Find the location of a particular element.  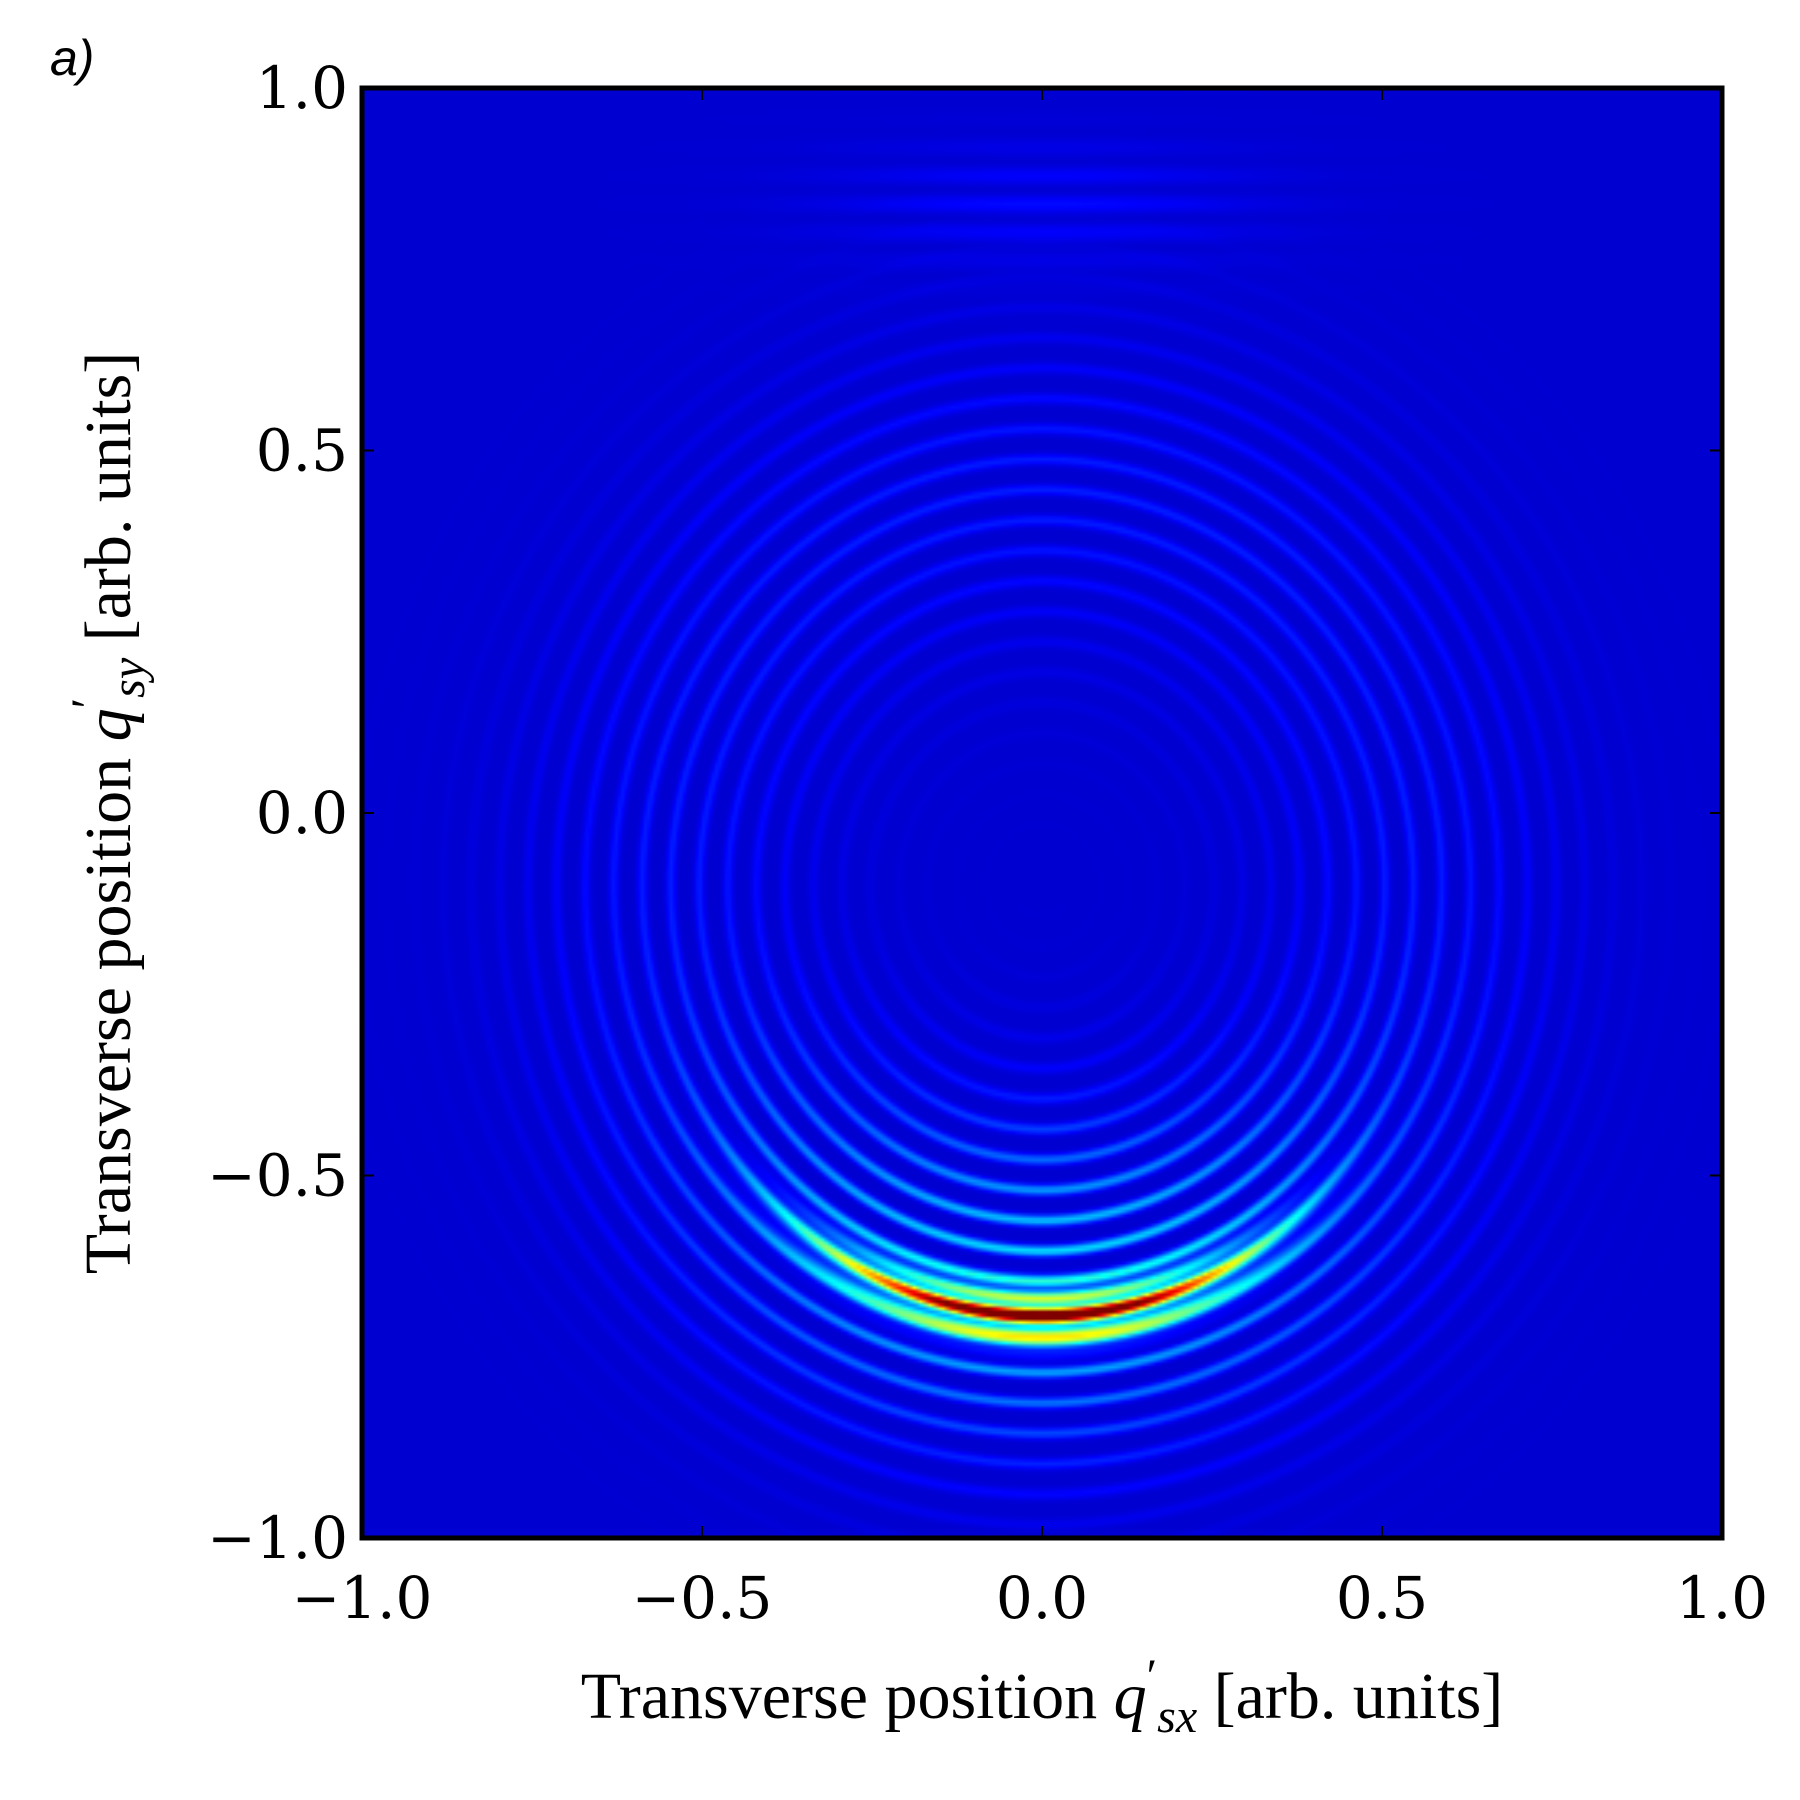

y-tick-label: 1.0 is located at coordinates (302, 88).